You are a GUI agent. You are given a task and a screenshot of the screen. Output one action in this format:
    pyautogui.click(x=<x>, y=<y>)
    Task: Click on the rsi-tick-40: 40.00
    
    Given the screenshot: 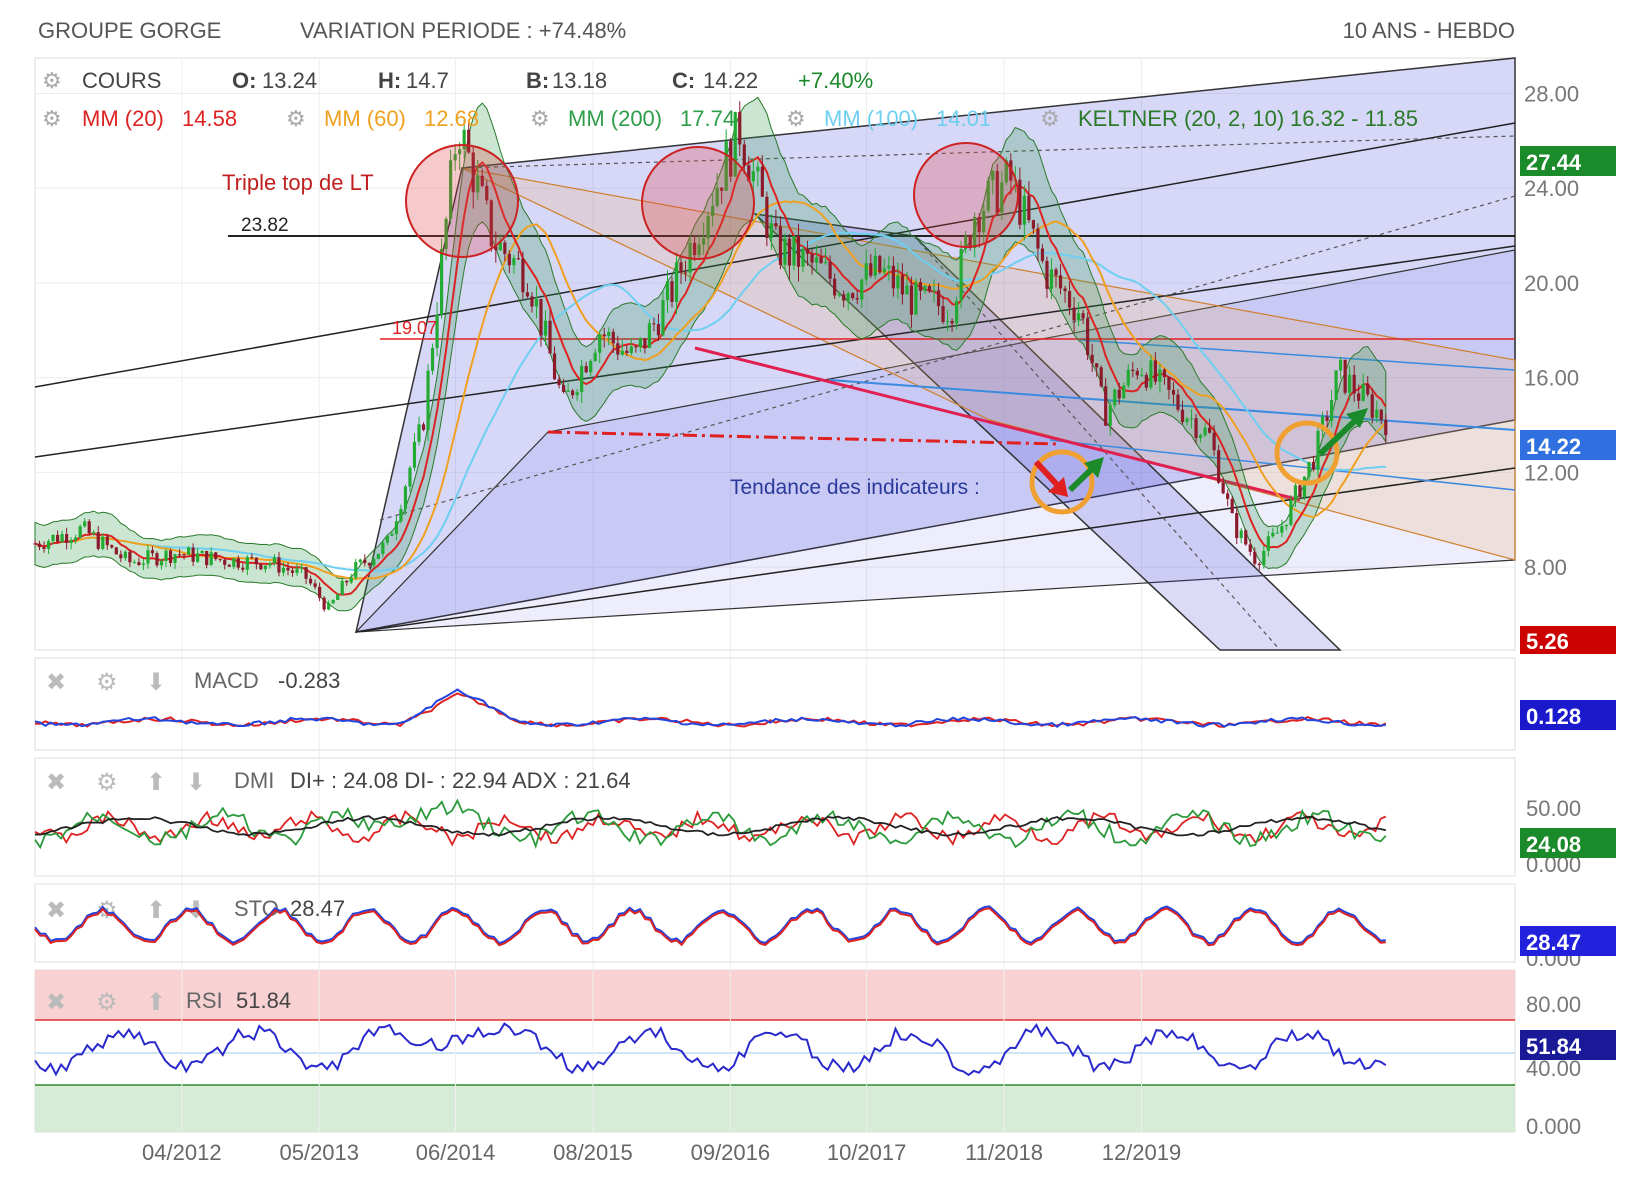 What is the action you would take?
    pyautogui.click(x=1553, y=1068)
    